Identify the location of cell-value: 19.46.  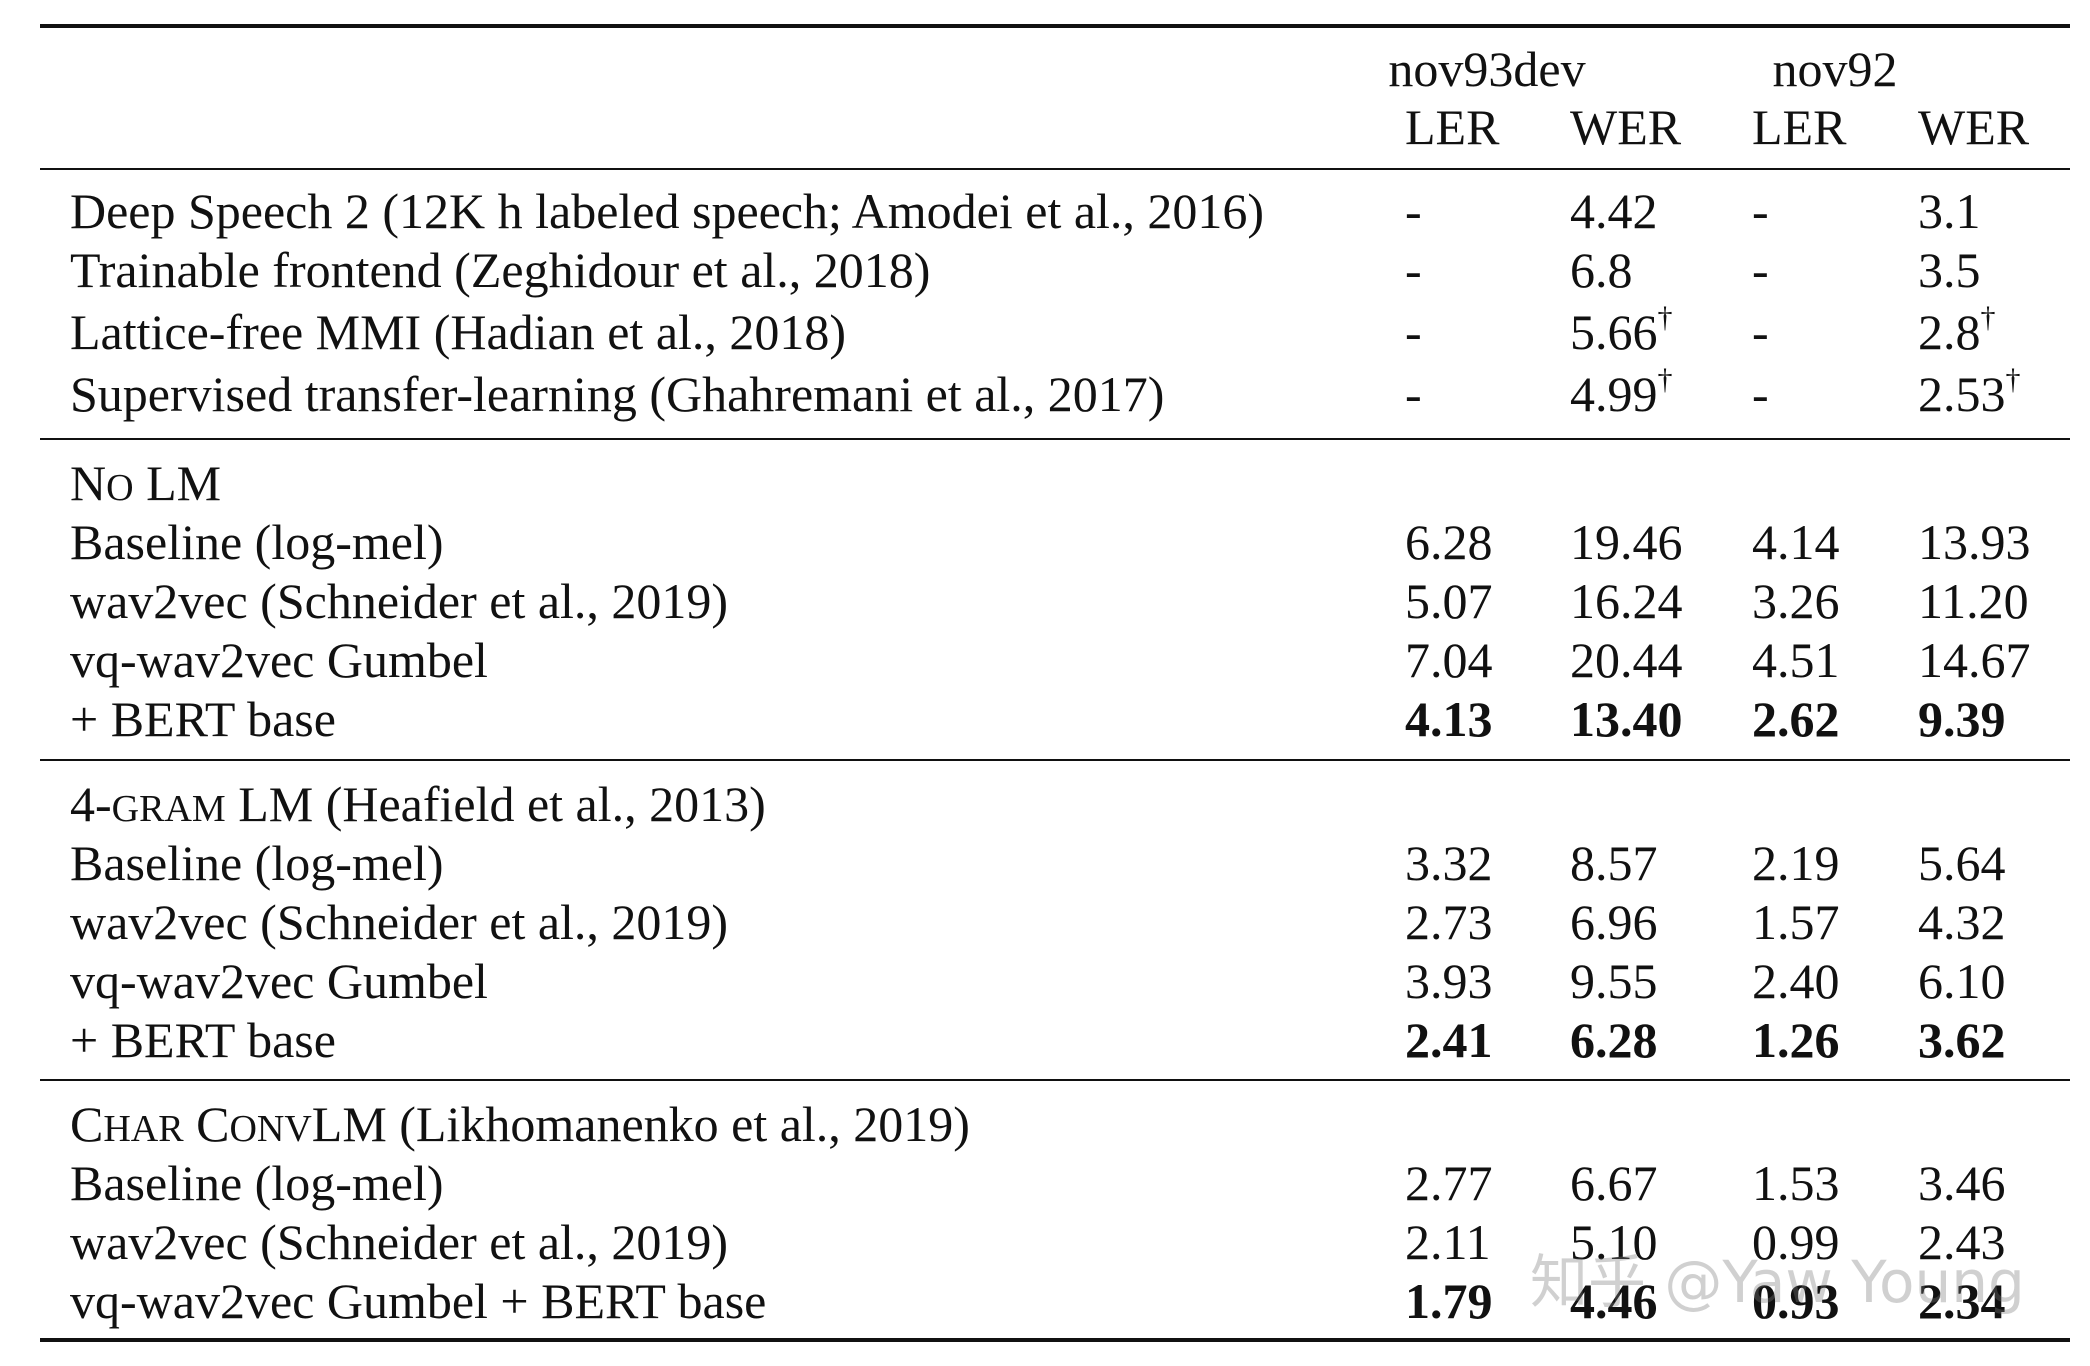
(1626, 542).